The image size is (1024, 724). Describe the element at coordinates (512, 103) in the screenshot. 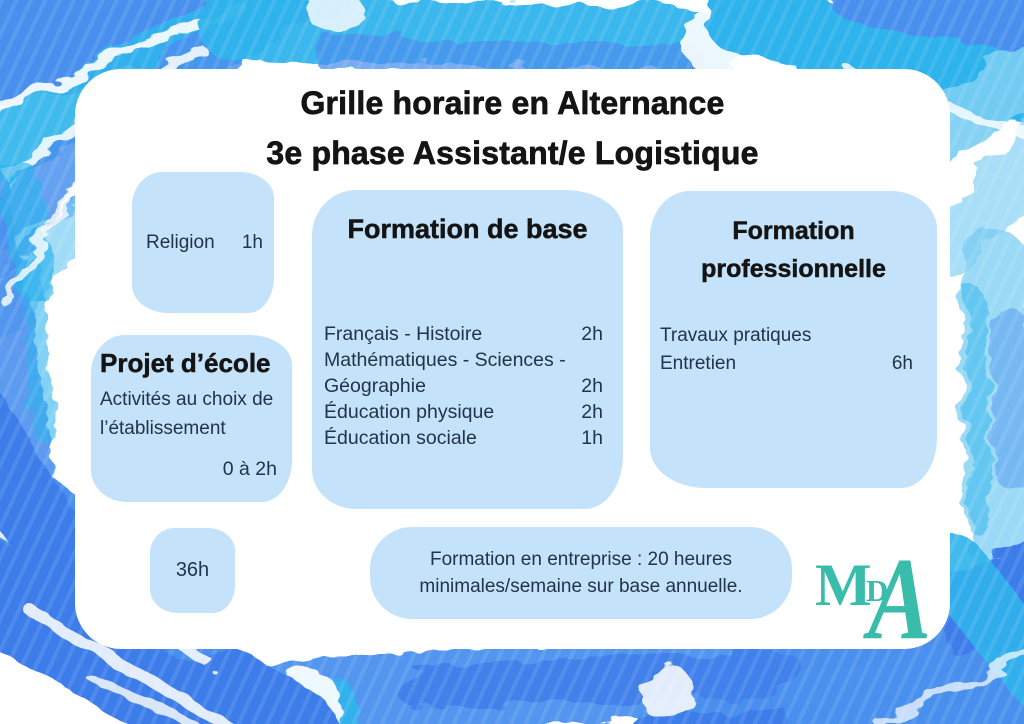

I see `page-title-line1: Grille horaire en Alternance` at that location.